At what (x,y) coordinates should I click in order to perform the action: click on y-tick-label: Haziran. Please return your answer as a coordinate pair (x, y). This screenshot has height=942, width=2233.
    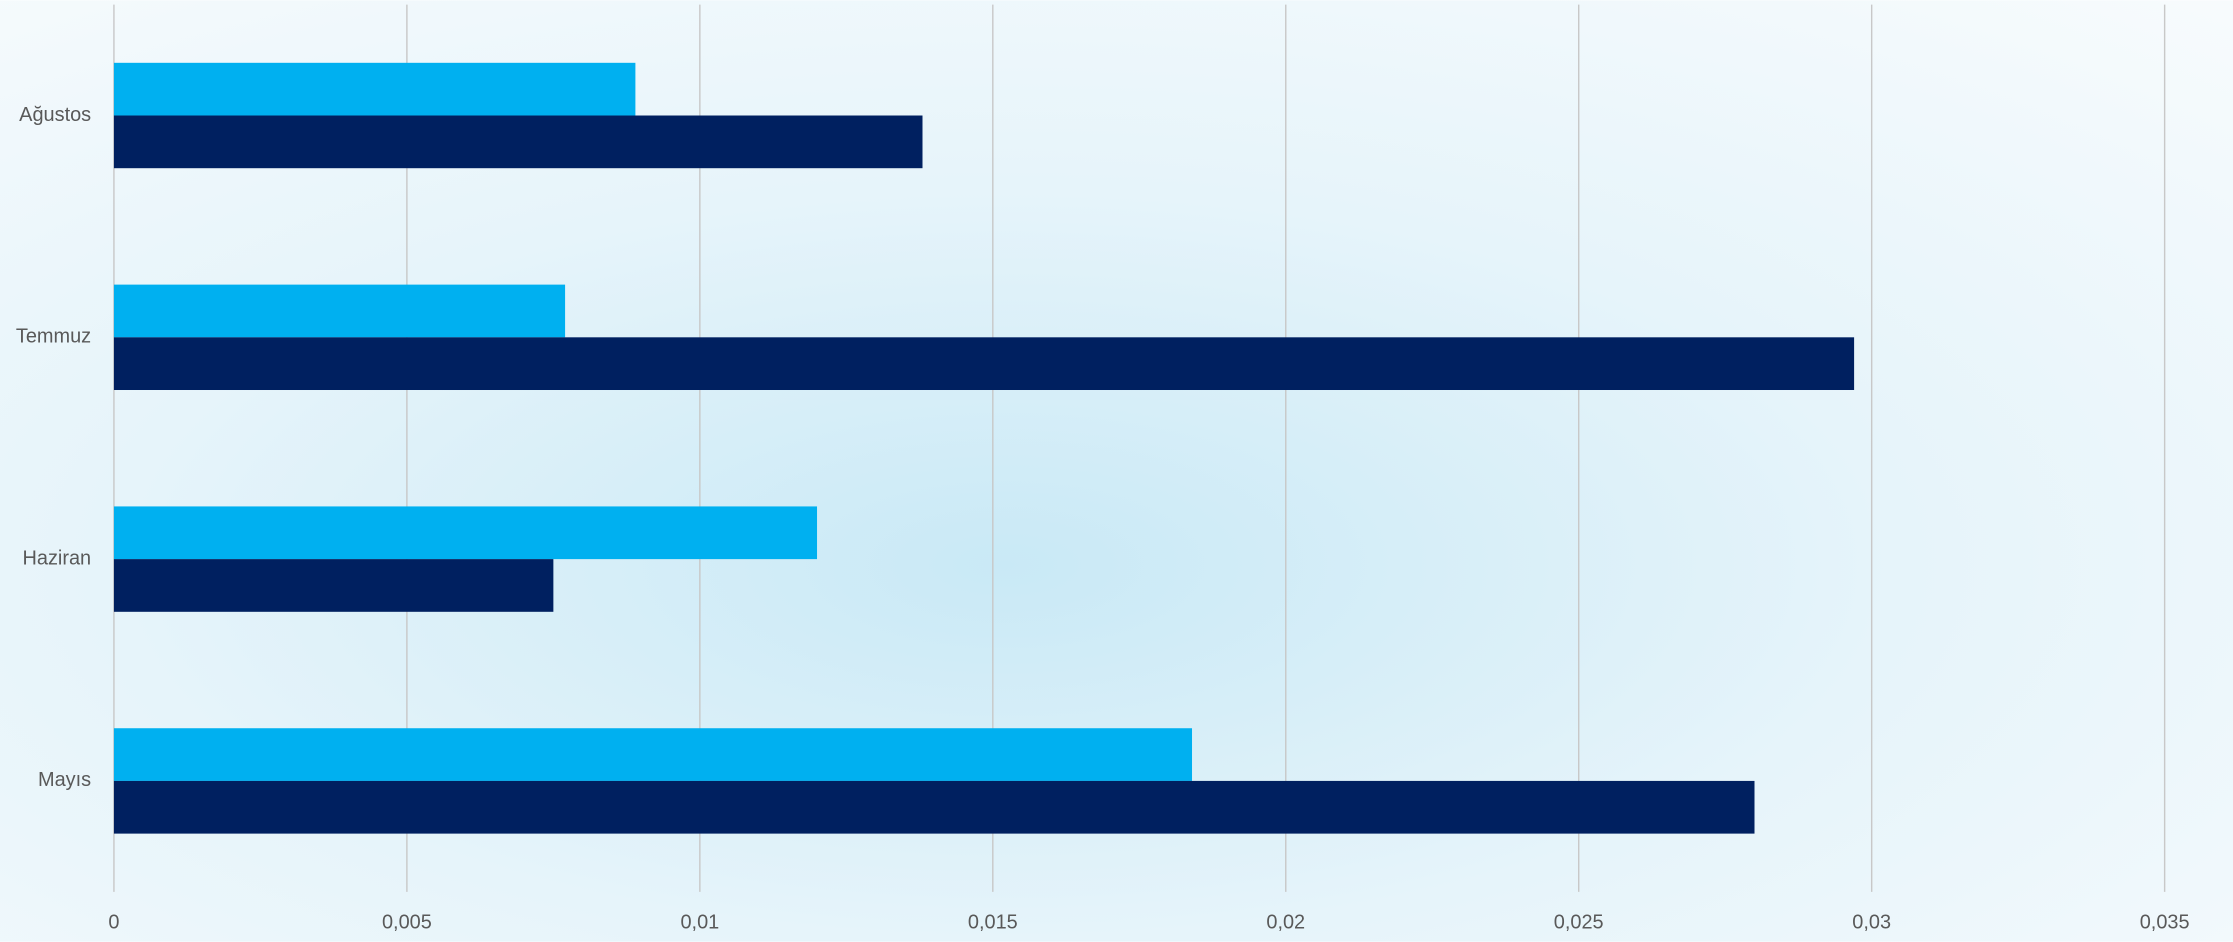
    Looking at the image, I should click on (56, 558).